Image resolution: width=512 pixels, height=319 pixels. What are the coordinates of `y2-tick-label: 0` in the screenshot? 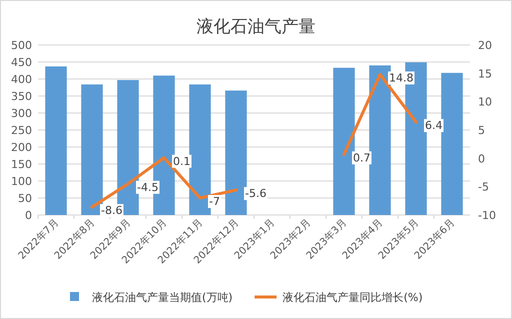 It's located at (481, 159).